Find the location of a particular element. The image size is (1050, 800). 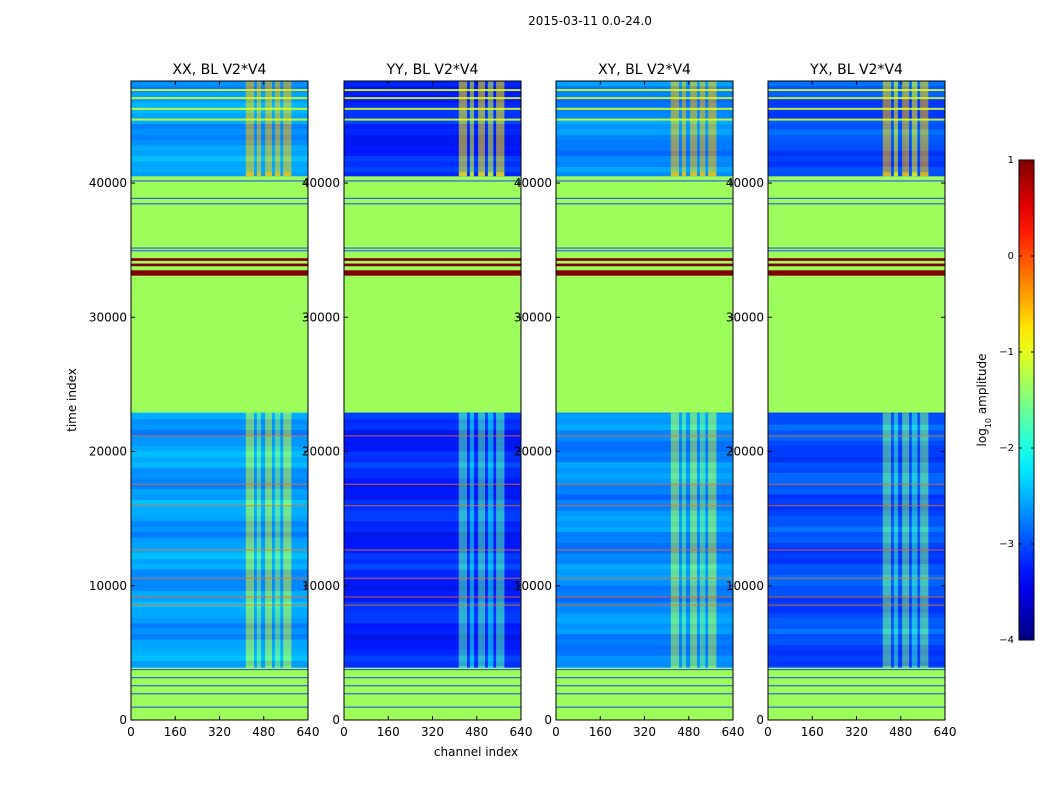

colorbar-tick-label: 1 is located at coordinates (1011, 160).